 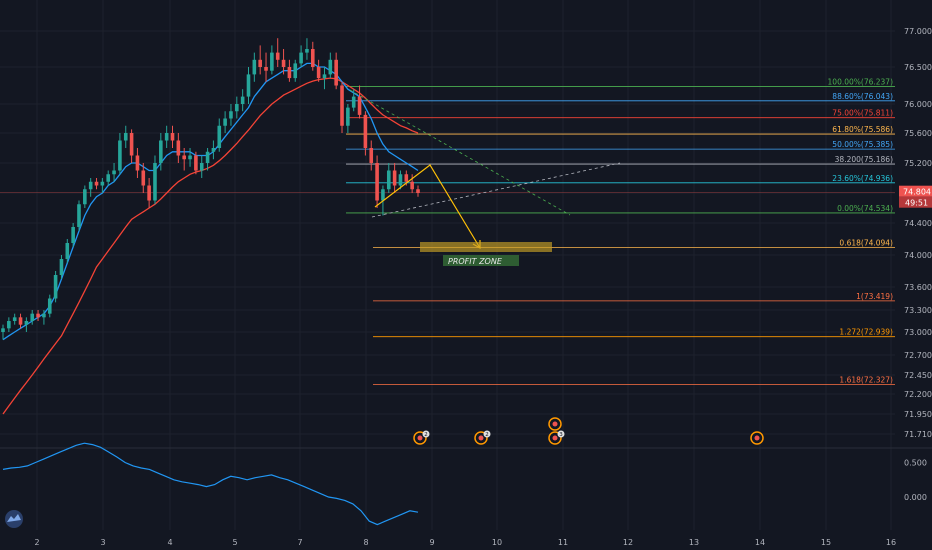 I want to click on price-tick-label: 71.950, so click(x=918, y=414).